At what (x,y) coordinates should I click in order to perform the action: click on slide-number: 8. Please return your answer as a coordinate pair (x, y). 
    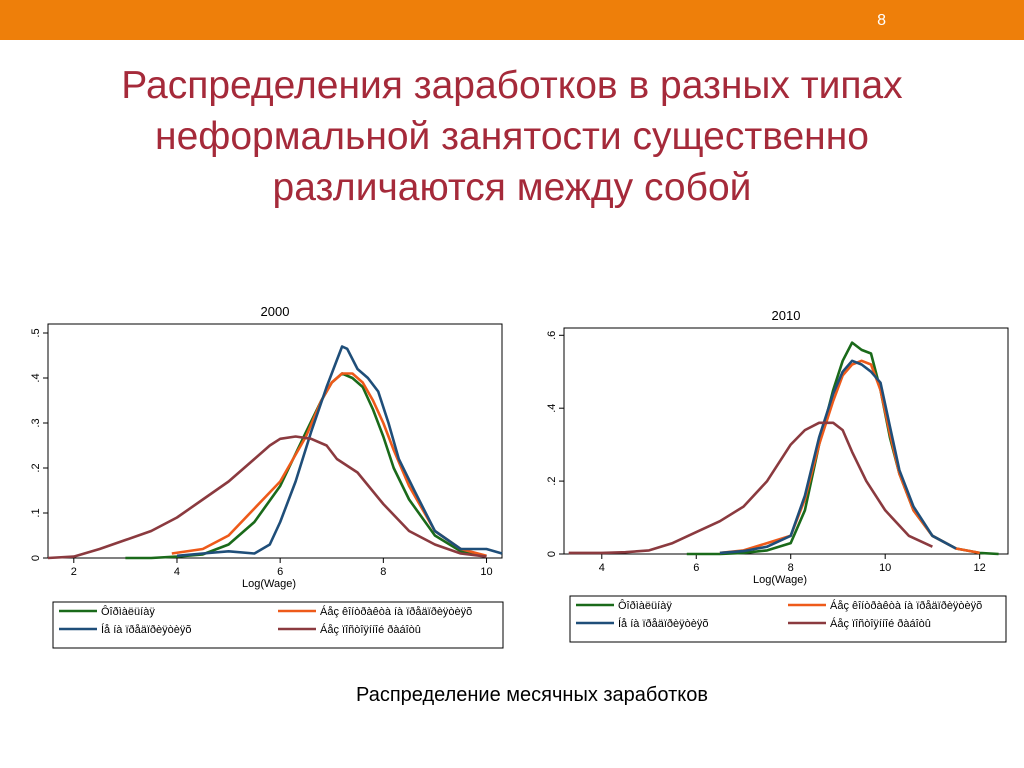
    Looking at the image, I should click on (881, 20).